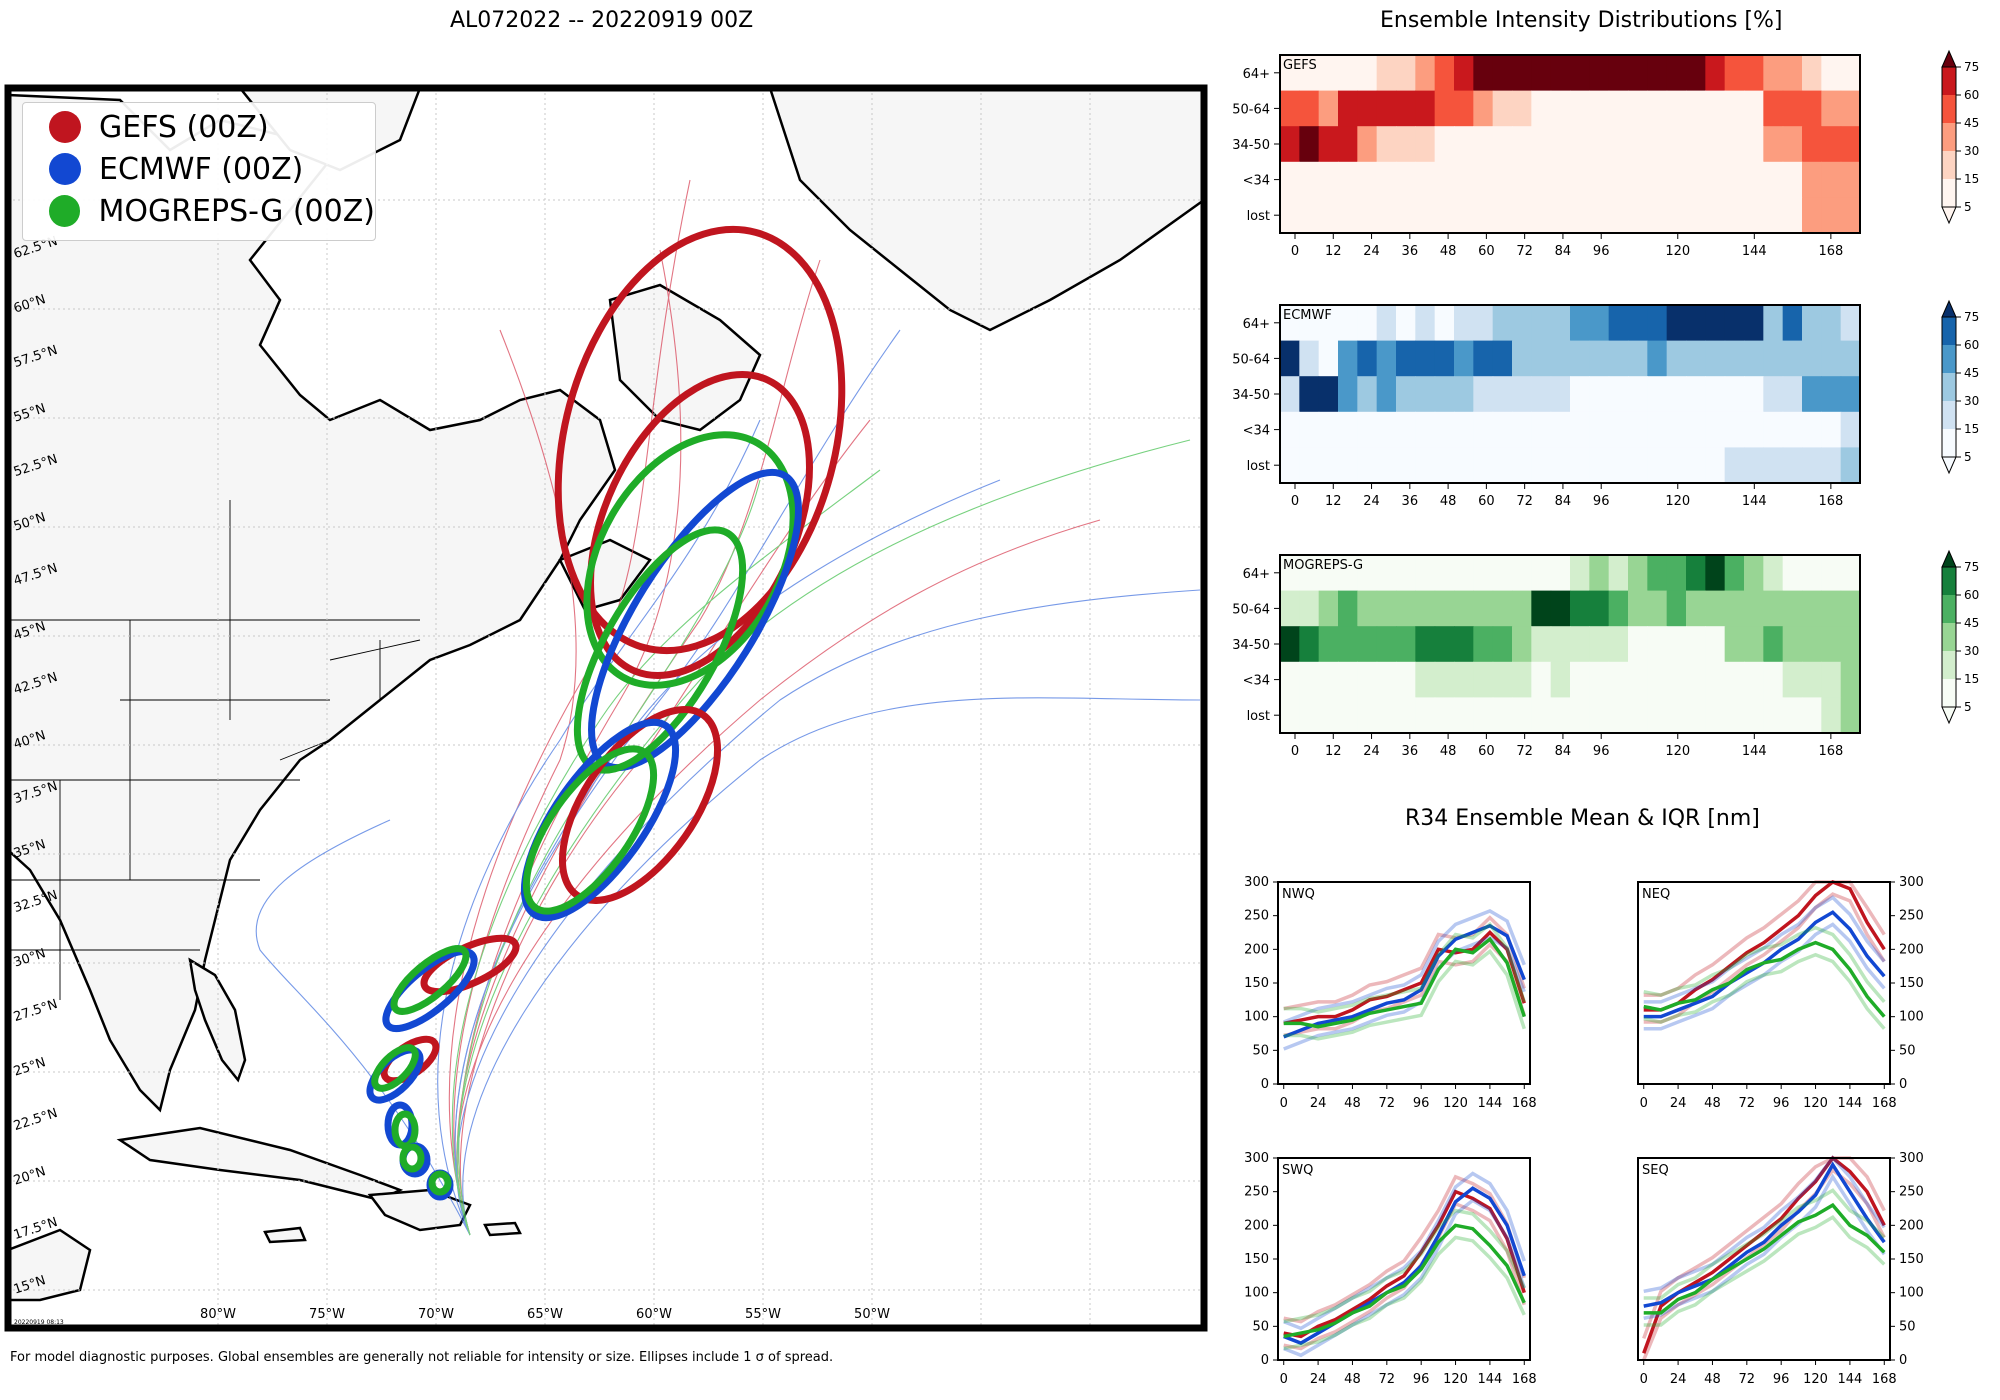 This screenshot has width=2000, height=1400. What do you see at coordinates (65, 127) in the screenshot?
I see `legend-marker-gefs` at bounding box center [65, 127].